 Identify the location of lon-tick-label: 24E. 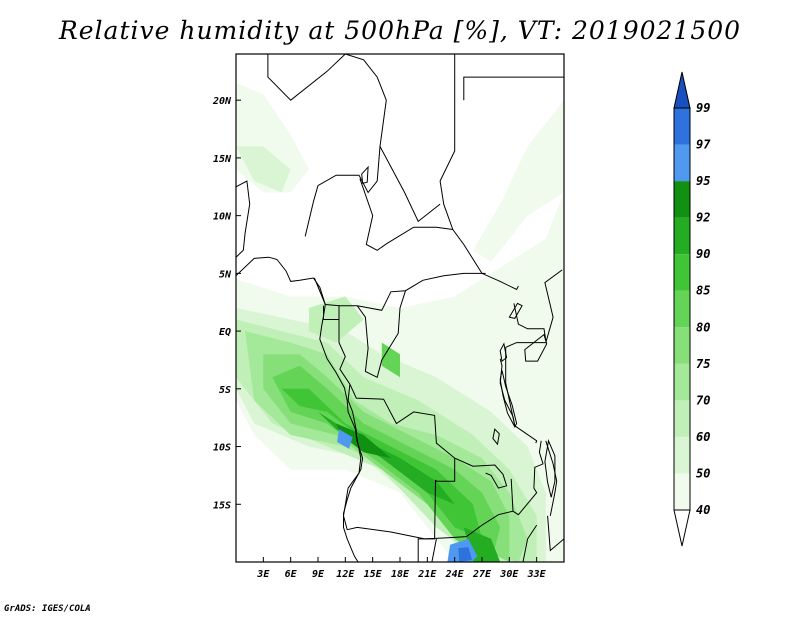
(455, 574).